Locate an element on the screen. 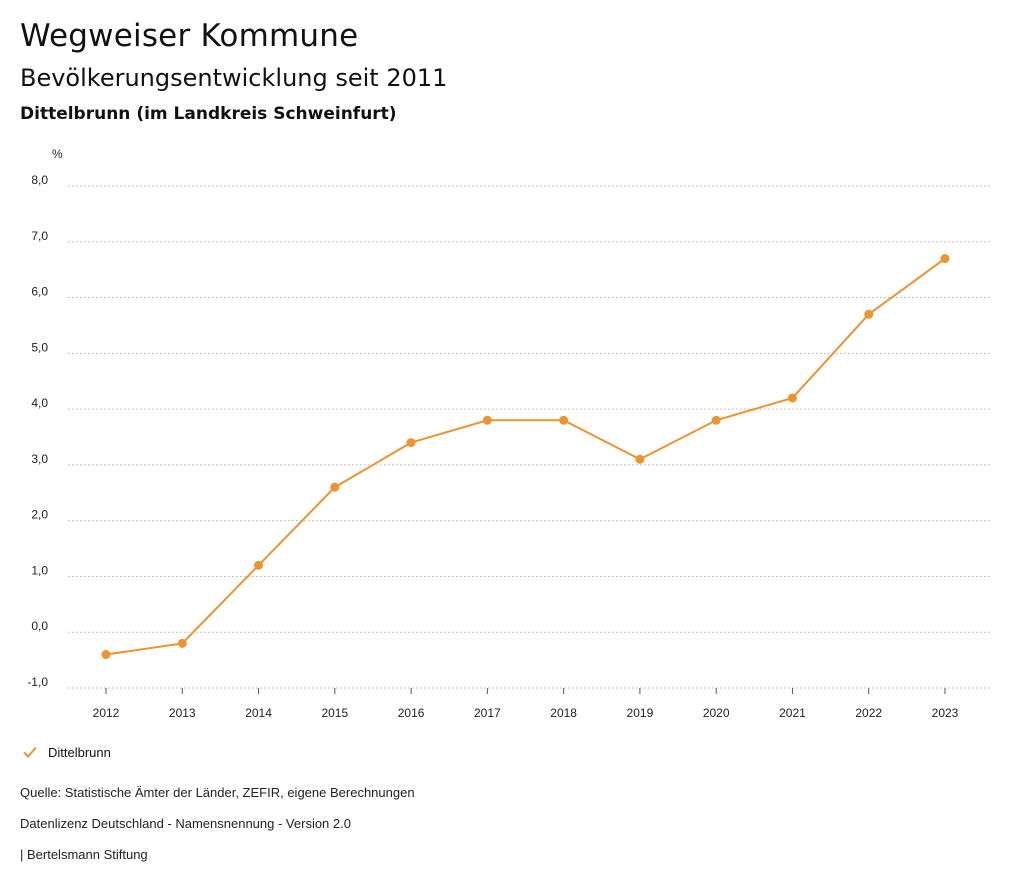 This screenshot has height=888, width=1024. legend: Dittelbrunn is located at coordinates (66, 752).